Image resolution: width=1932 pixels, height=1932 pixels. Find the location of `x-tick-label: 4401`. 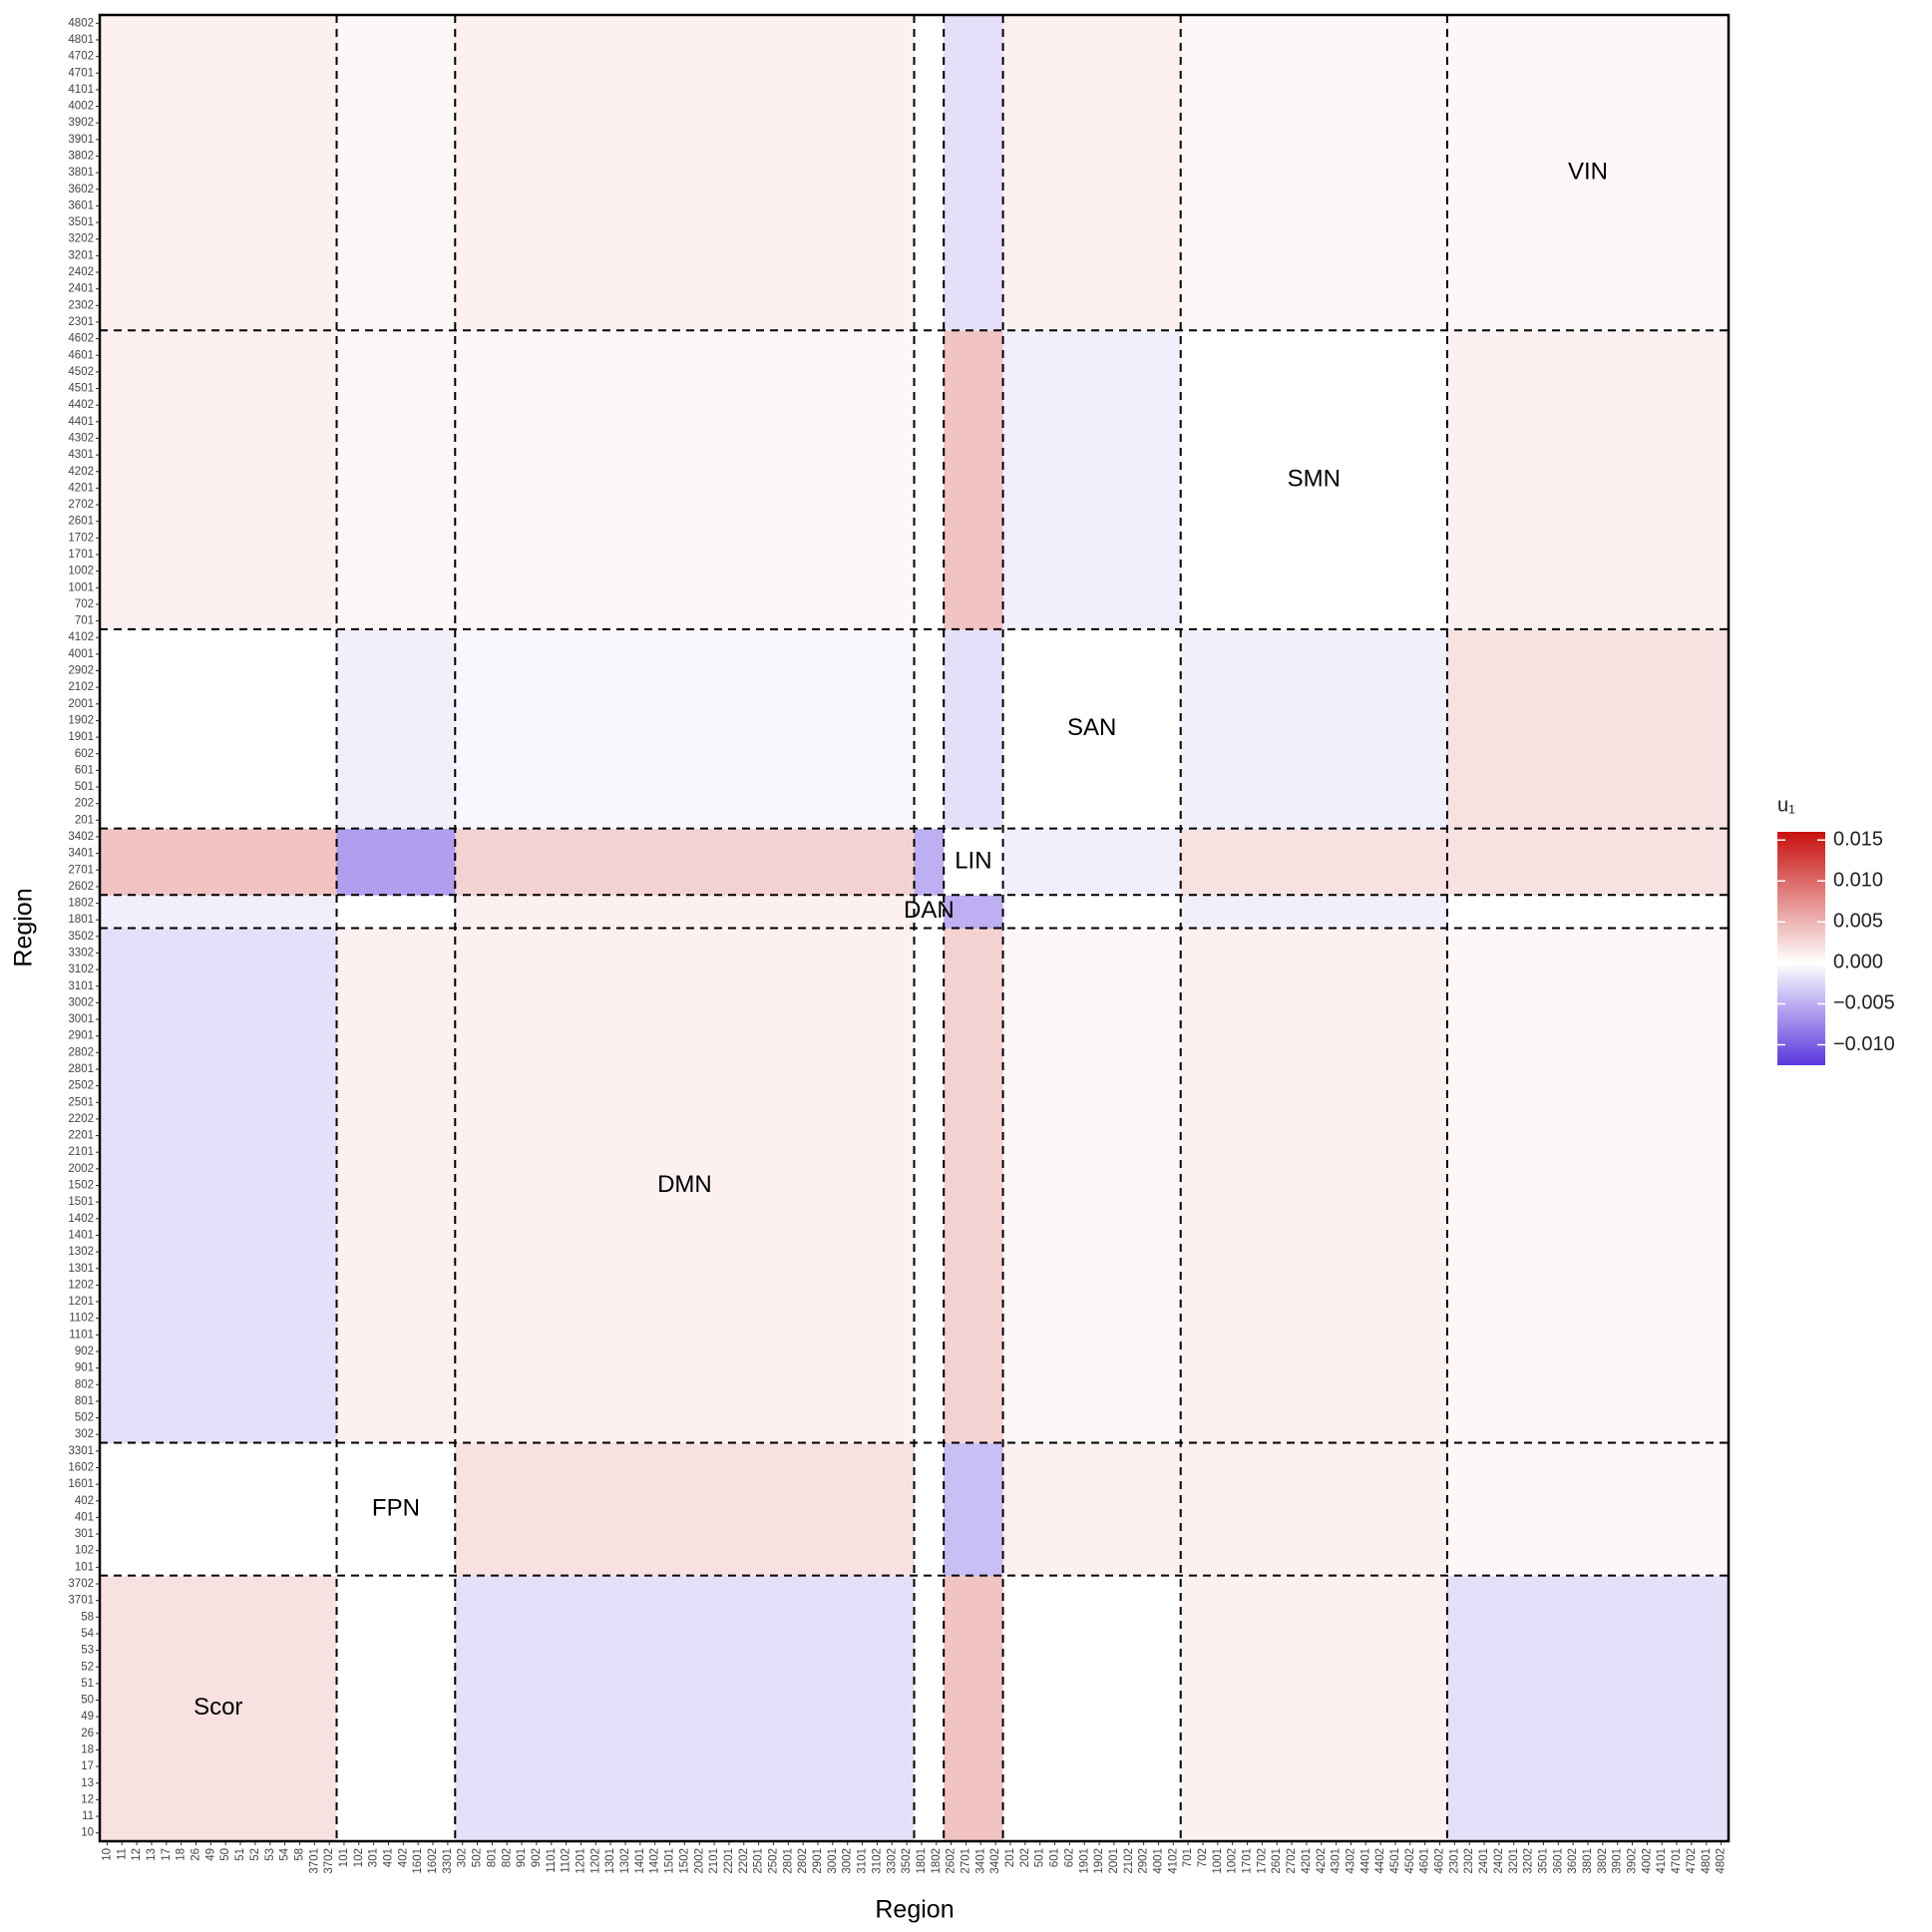

x-tick-label: 4401 is located at coordinates (1365, 1861).